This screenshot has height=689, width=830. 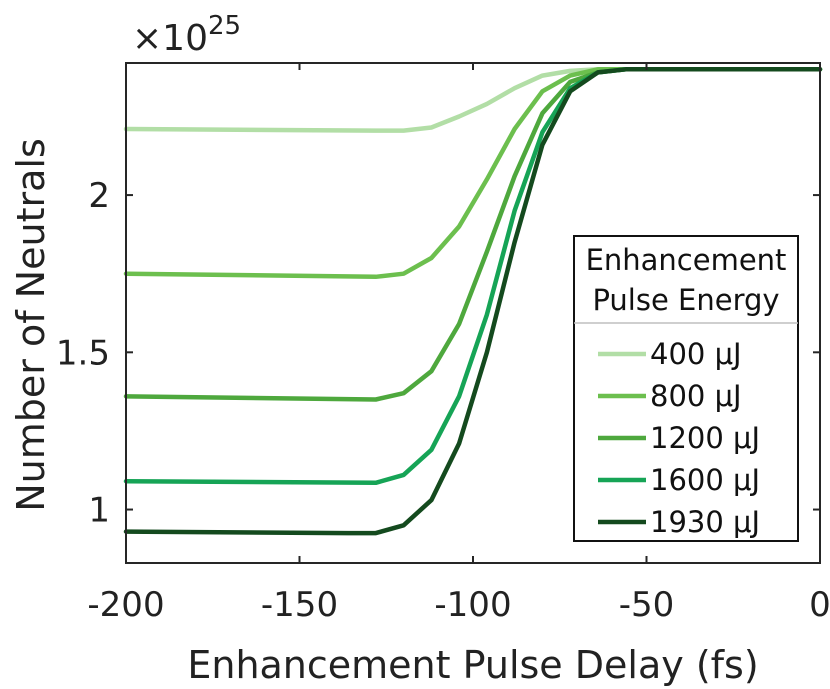 I want to click on y-tick-label-3: 2, so click(x=99, y=196).